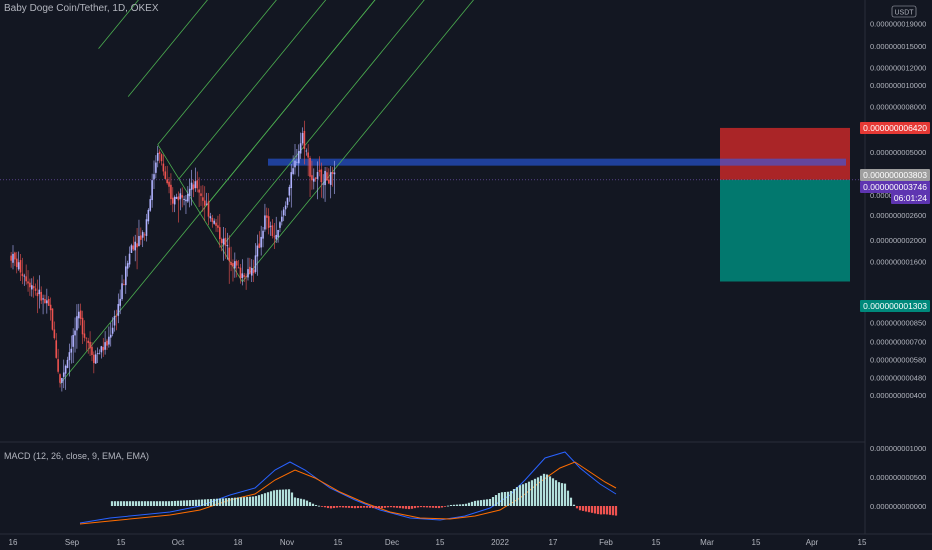  What do you see at coordinates (898, 68) in the screenshot?
I see `price-tick-label: 0.000000012000` at bounding box center [898, 68].